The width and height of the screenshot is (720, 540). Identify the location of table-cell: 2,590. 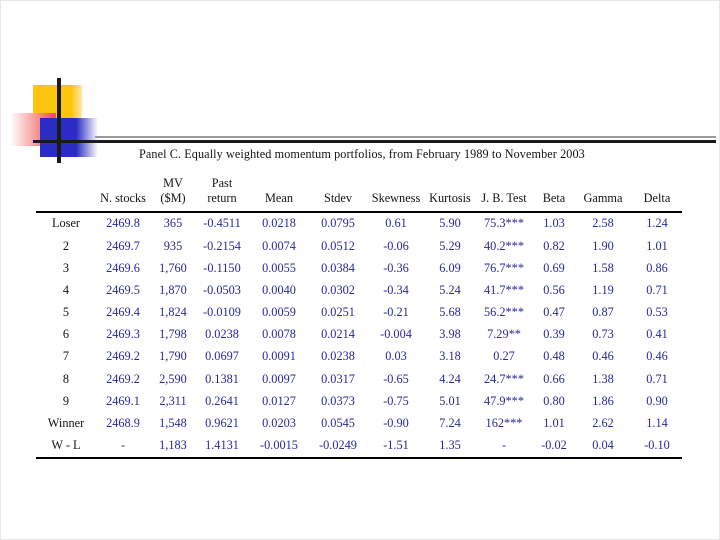
(173, 378).